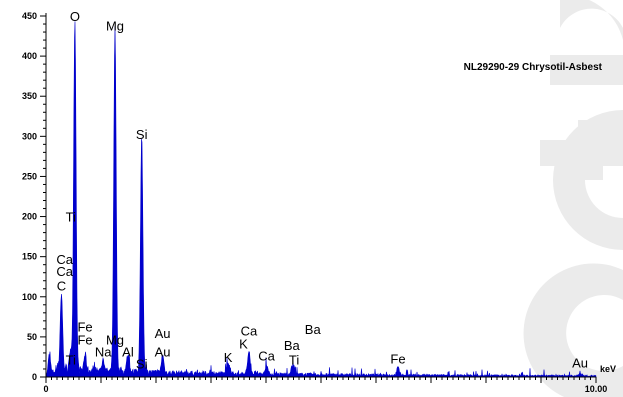 The width and height of the screenshot is (623, 397). What do you see at coordinates (103, 351) in the screenshot?
I see `peak-label: Na` at bounding box center [103, 351].